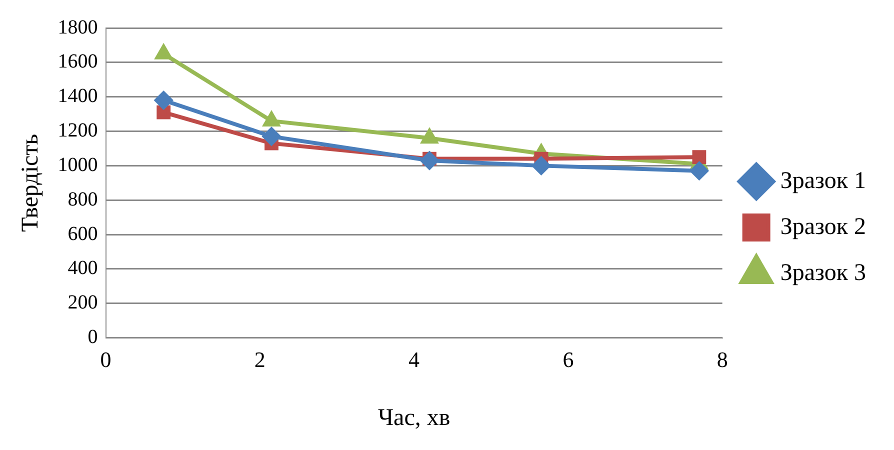  I want to click on y-tick-label: 600, so click(83, 233).